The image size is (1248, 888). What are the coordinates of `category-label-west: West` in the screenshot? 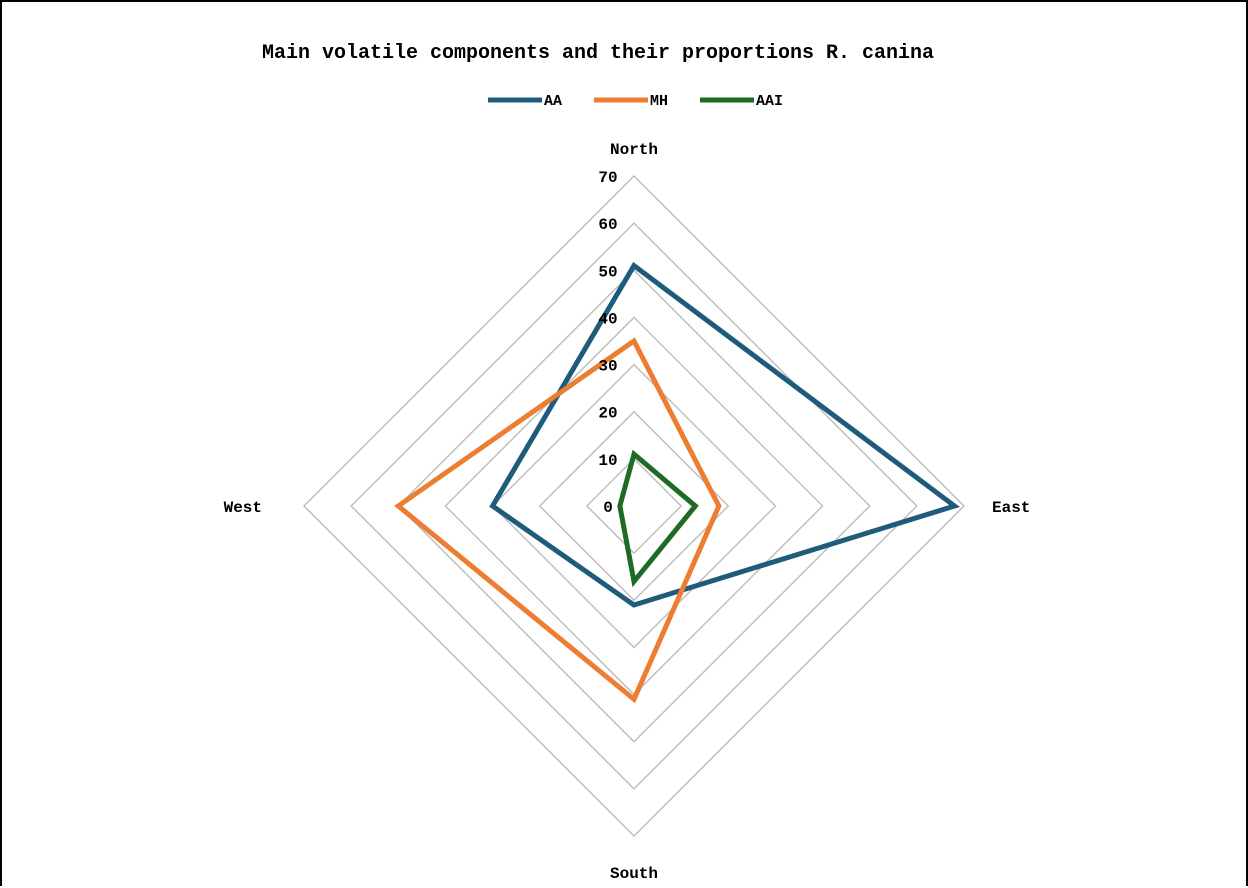 It's located at (243, 508).